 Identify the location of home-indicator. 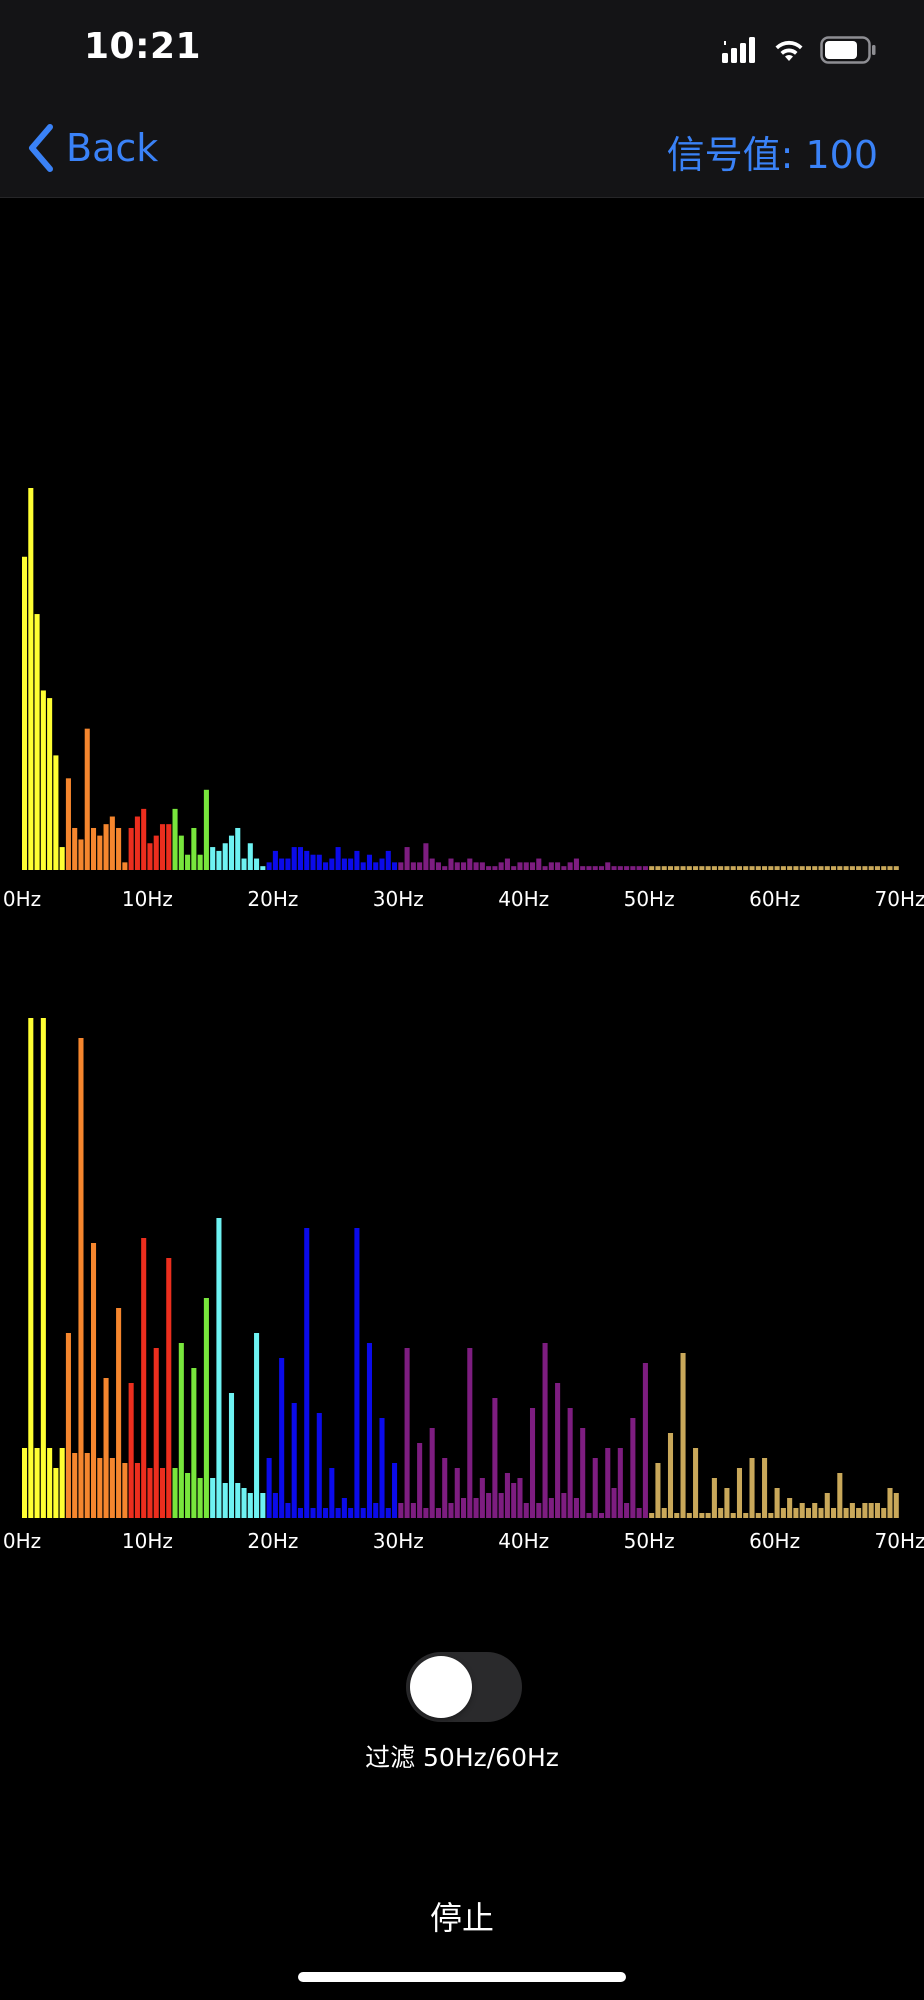
(462, 1977).